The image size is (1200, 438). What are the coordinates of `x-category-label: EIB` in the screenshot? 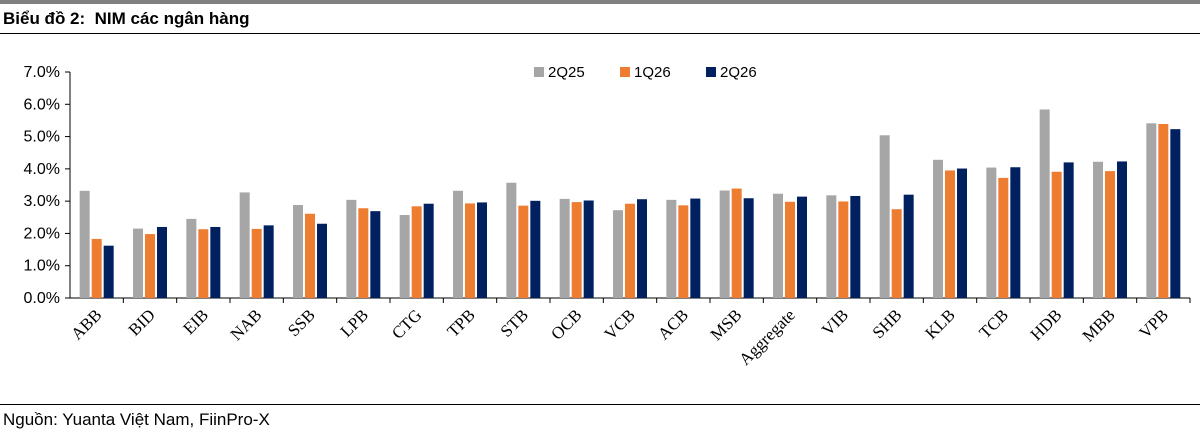 It's located at (195, 321).